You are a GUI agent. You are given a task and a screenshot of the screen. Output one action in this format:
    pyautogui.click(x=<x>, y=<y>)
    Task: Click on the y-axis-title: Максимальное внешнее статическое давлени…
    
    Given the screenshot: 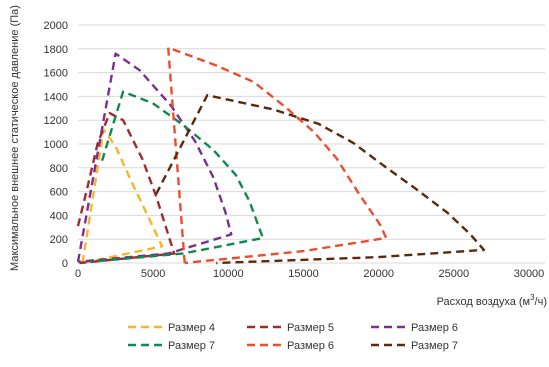 What is the action you would take?
    pyautogui.click(x=15, y=138)
    